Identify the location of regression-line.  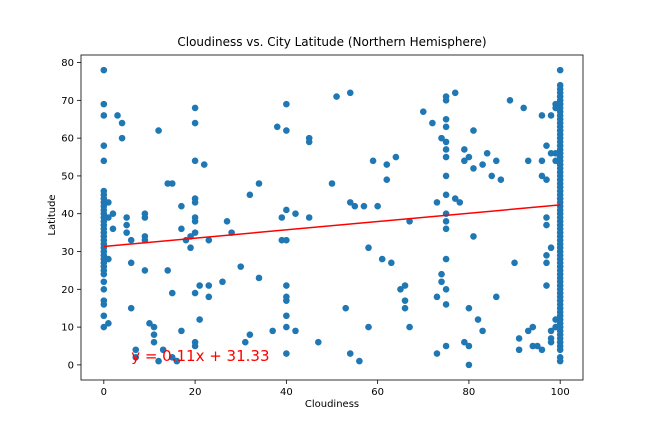
(332, 226).